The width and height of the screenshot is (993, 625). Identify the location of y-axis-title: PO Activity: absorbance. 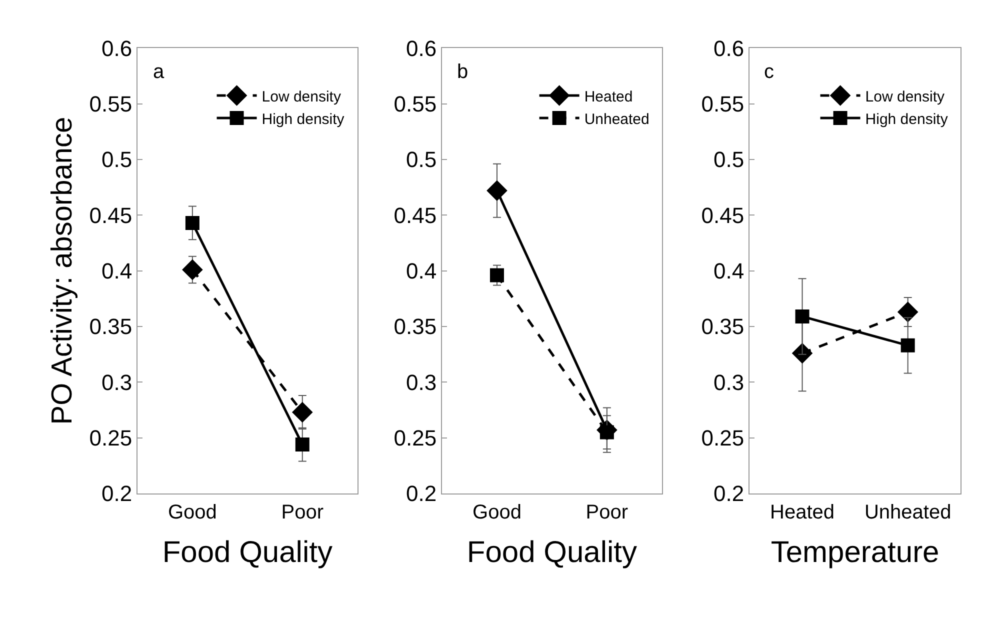
(62, 270).